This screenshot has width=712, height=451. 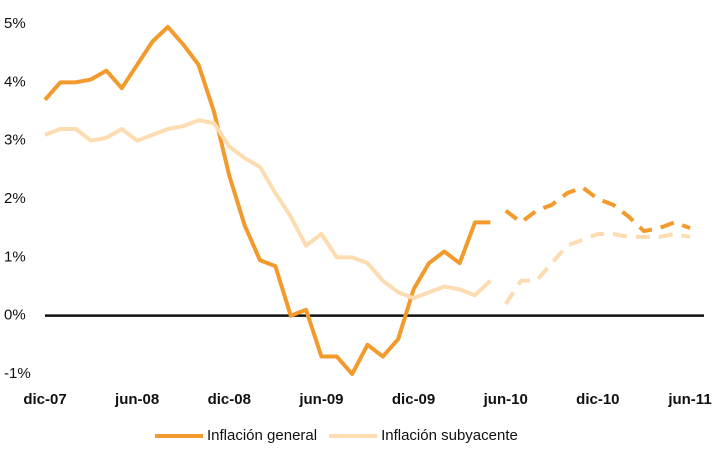 What do you see at coordinates (689, 399) in the screenshot?
I see `x-tick-label: jun-11` at bounding box center [689, 399].